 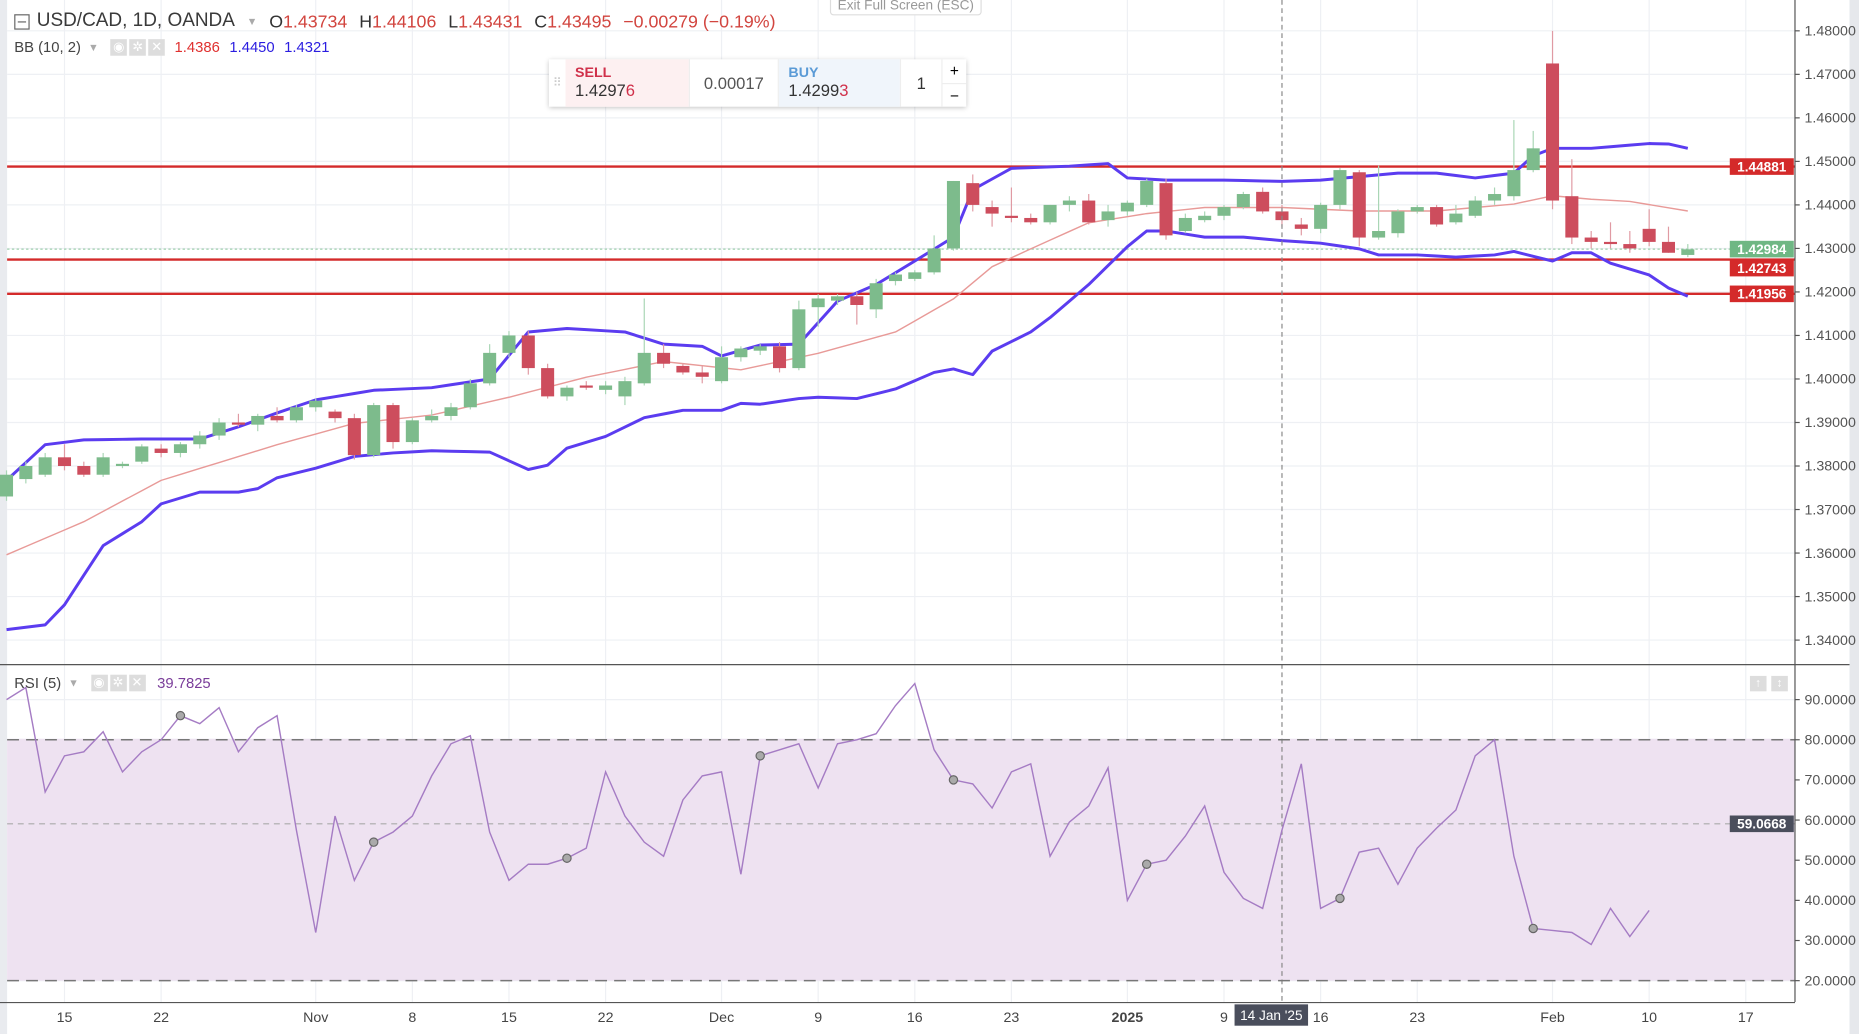 What do you see at coordinates (38, 683) in the screenshot?
I see `rsi-label: RSI (5)` at bounding box center [38, 683].